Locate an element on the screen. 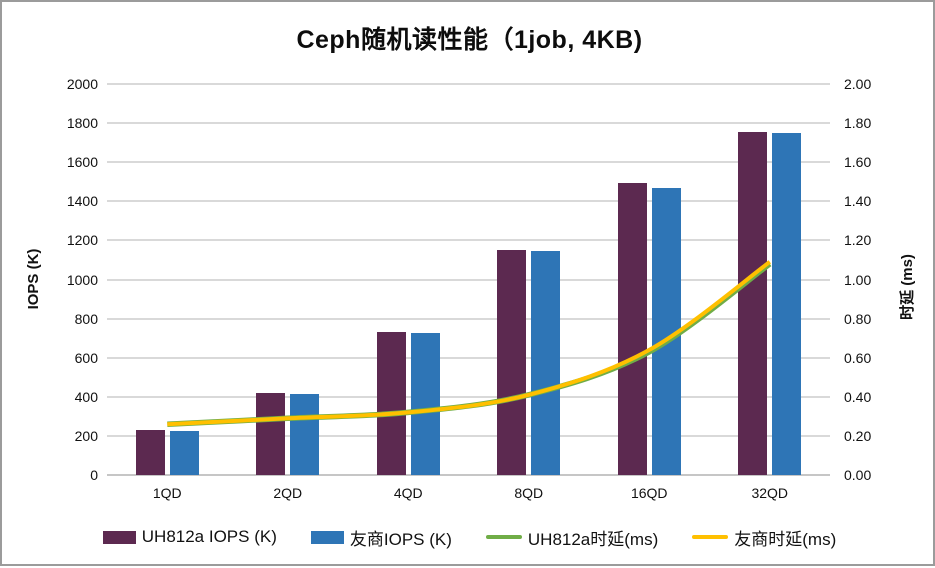 Image resolution: width=935 pixels, height=568 pixels. bar-swatch-vendor-iops is located at coordinates (327, 537).